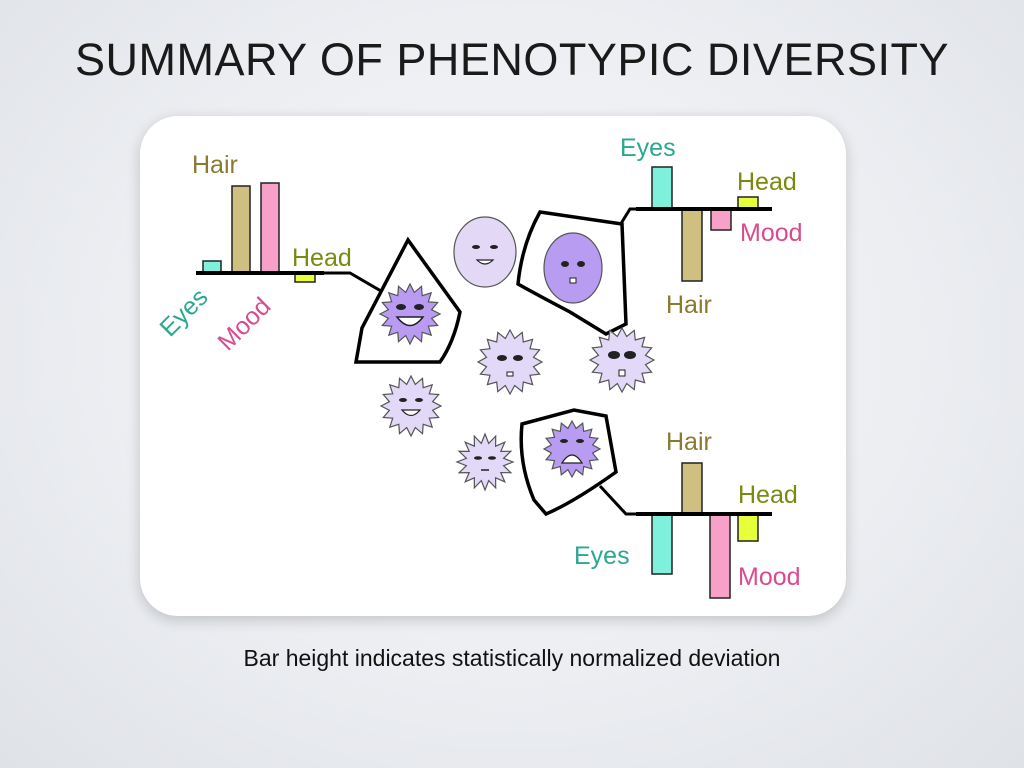 This screenshot has height=768, width=1024. What do you see at coordinates (692, 245) in the screenshot?
I see `bar-top-right-hair` at bounding box center [692, 245].